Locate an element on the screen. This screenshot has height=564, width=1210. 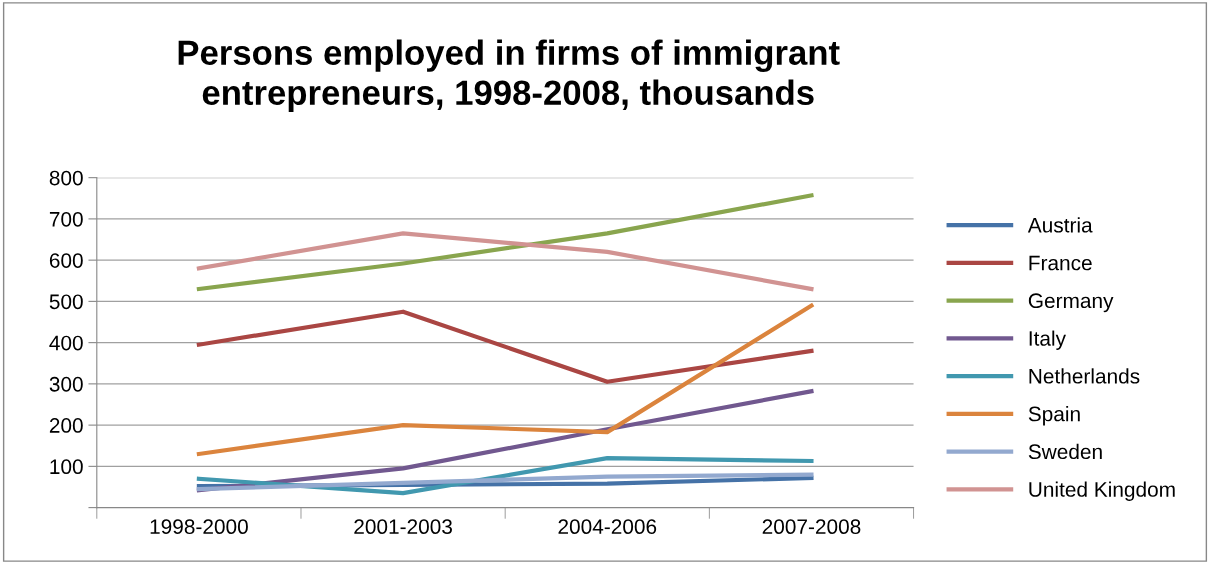
x-tick-label: 1998-2000 is located at coordinates (199, 527).